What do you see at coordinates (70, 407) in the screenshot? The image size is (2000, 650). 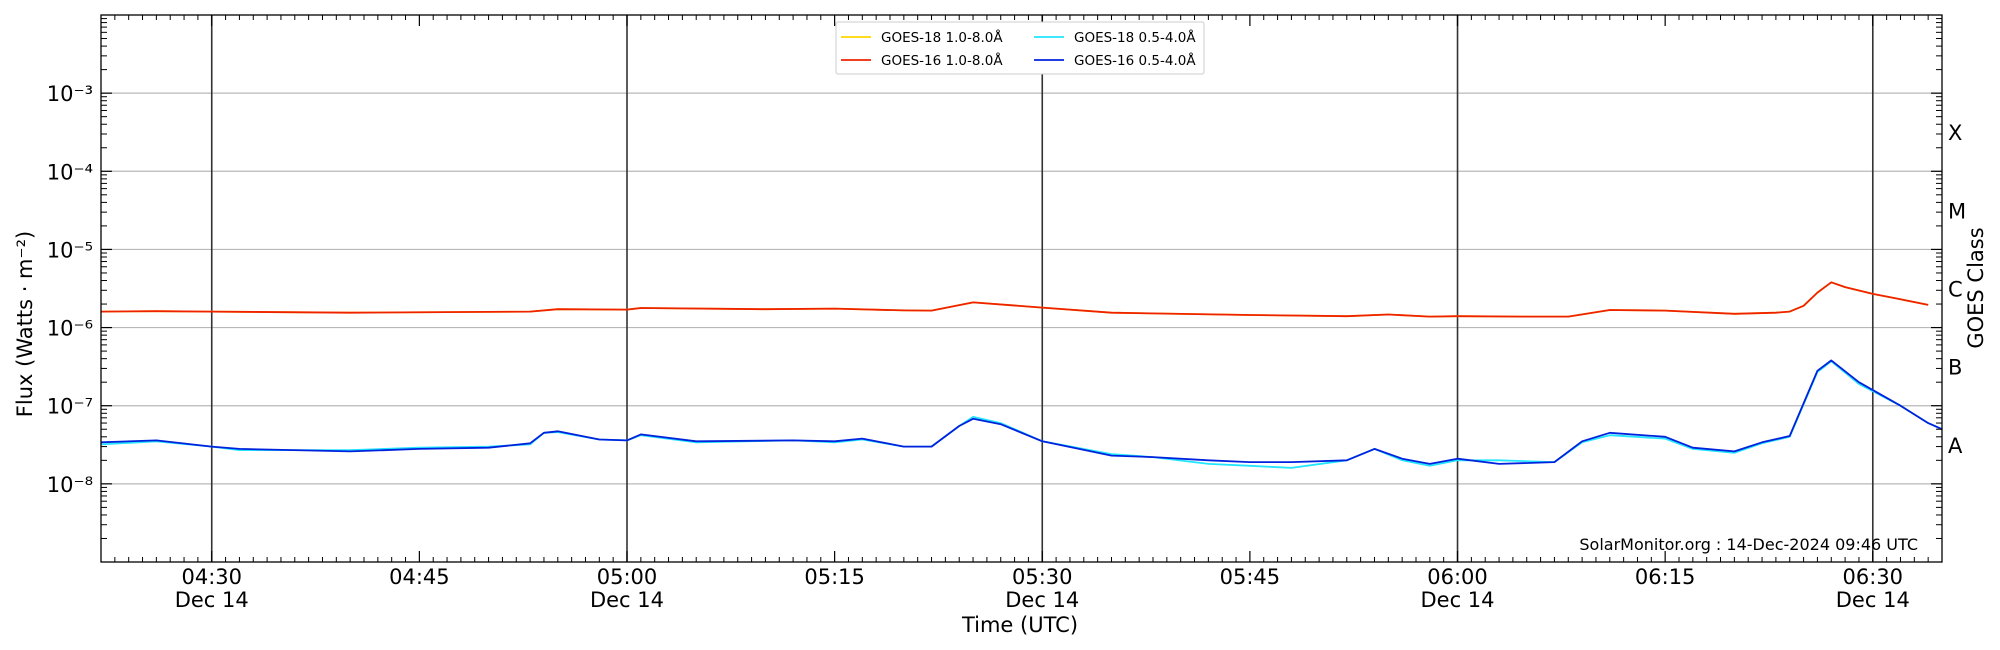 I see `y-tick-label: 10⁻⁷` at bounding box center [70, 407].